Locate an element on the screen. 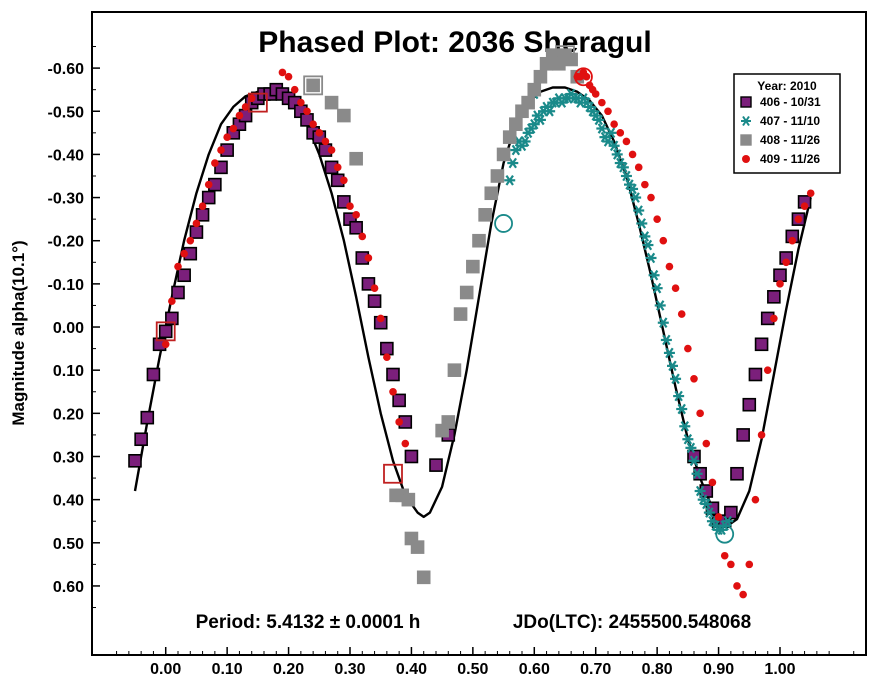  x-tick-label: 0.00 is located at coordinates (165, 669).